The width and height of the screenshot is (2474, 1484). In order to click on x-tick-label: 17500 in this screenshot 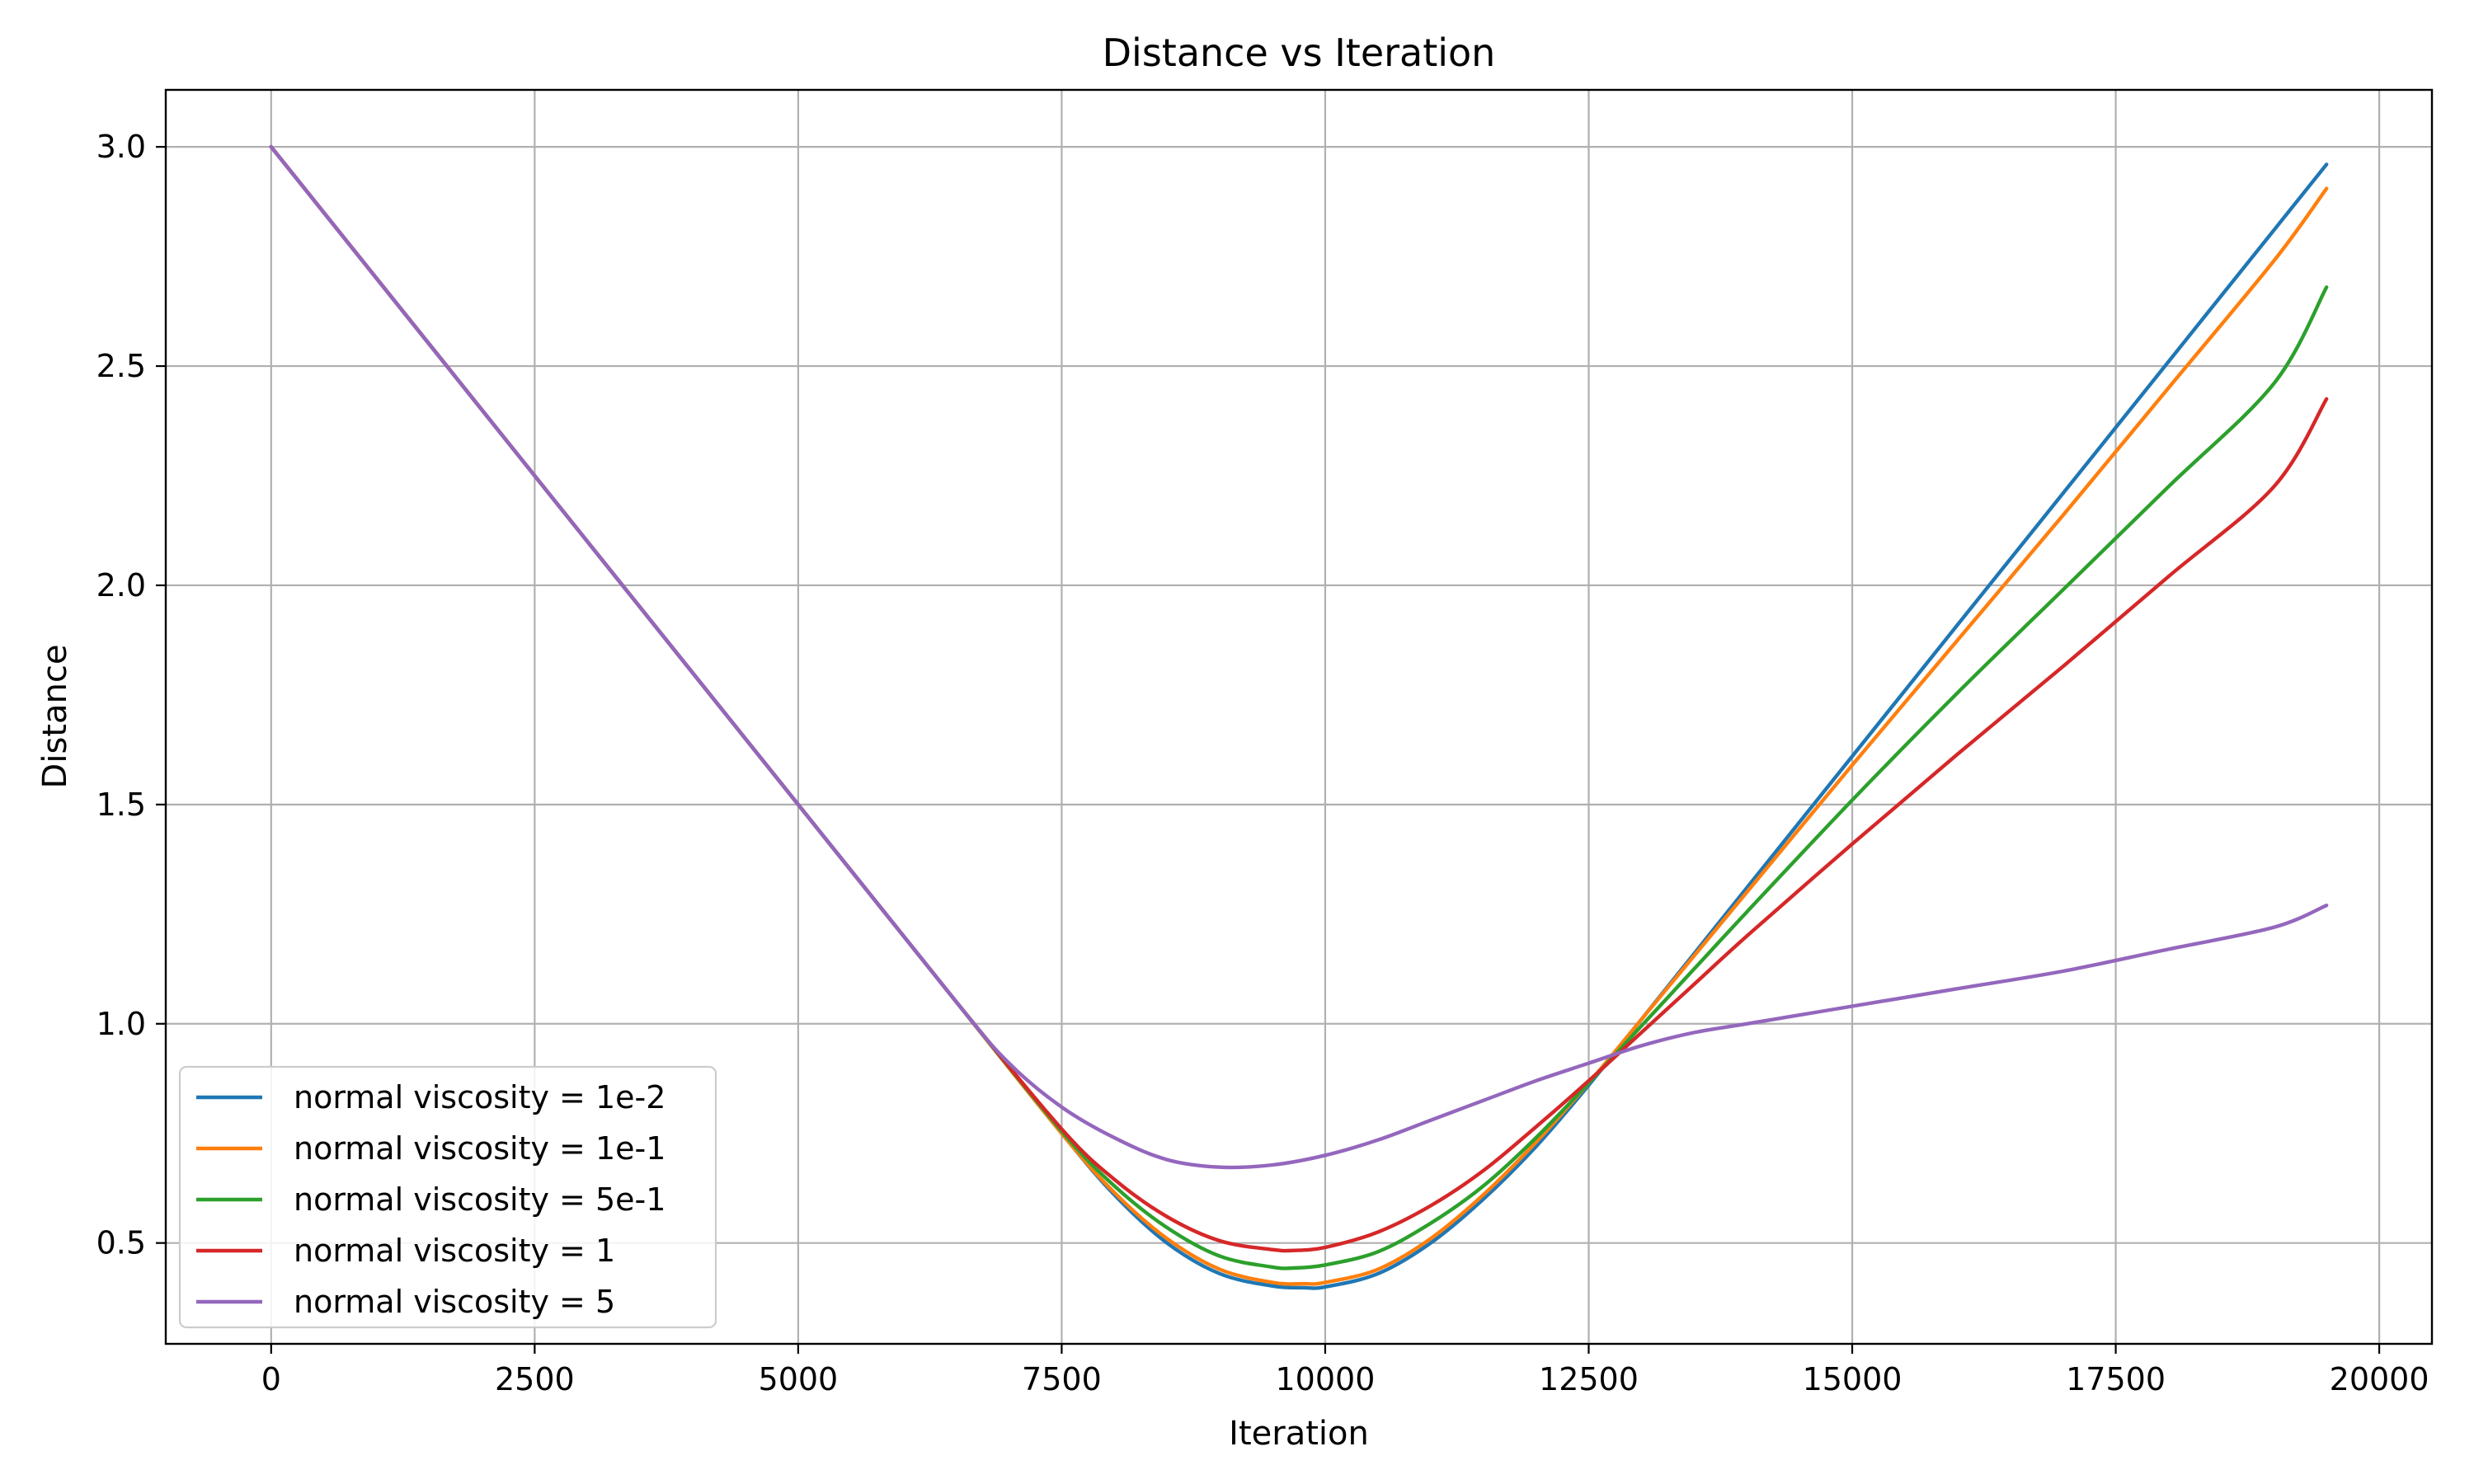, I will do `click(2116, 1379)`.